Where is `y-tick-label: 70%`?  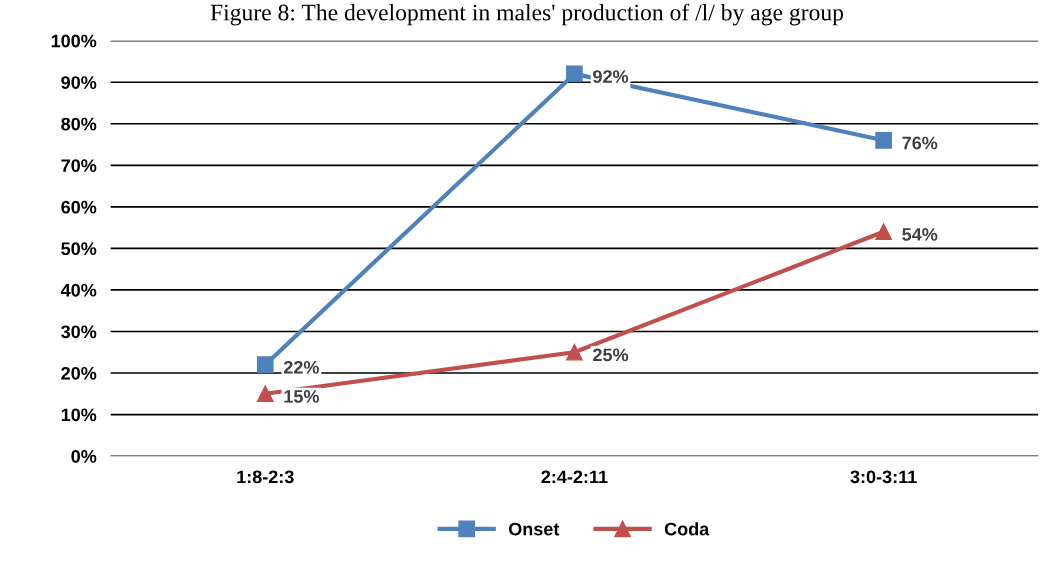
y-tick-label: 70% is located at coordinates (79, 166).